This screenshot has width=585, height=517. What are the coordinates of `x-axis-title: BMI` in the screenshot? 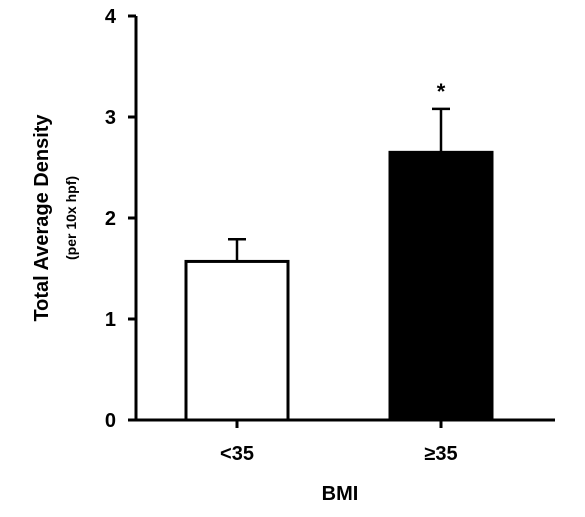 It's located at (340, 494).